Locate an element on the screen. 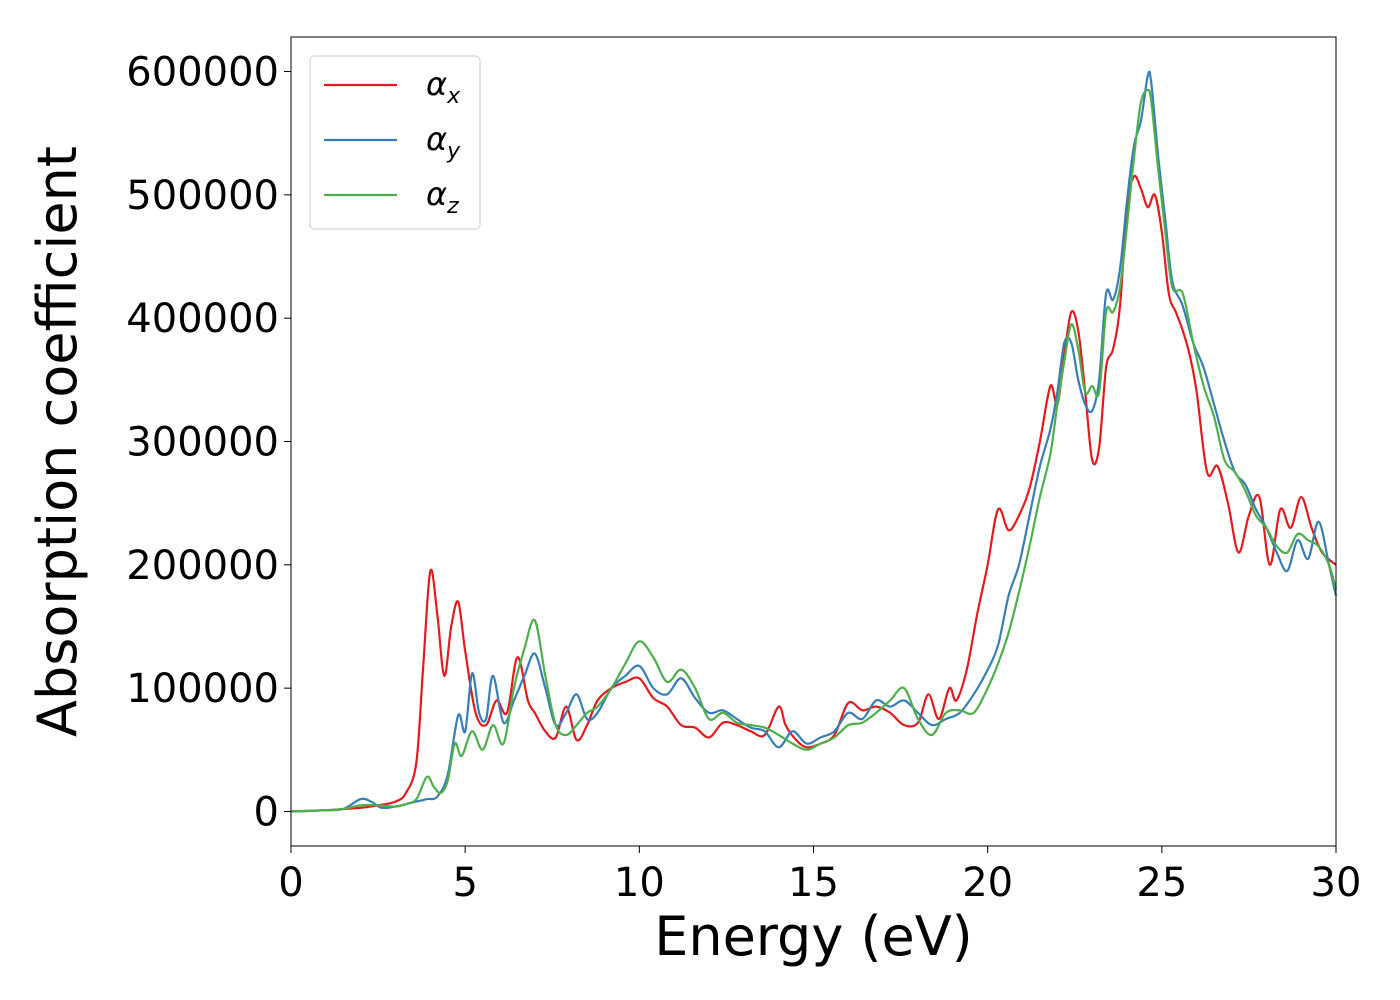 The width and height of the screenshot is (1400, 1000). x-tick-label: 20 is located at coordinates (987, 883).